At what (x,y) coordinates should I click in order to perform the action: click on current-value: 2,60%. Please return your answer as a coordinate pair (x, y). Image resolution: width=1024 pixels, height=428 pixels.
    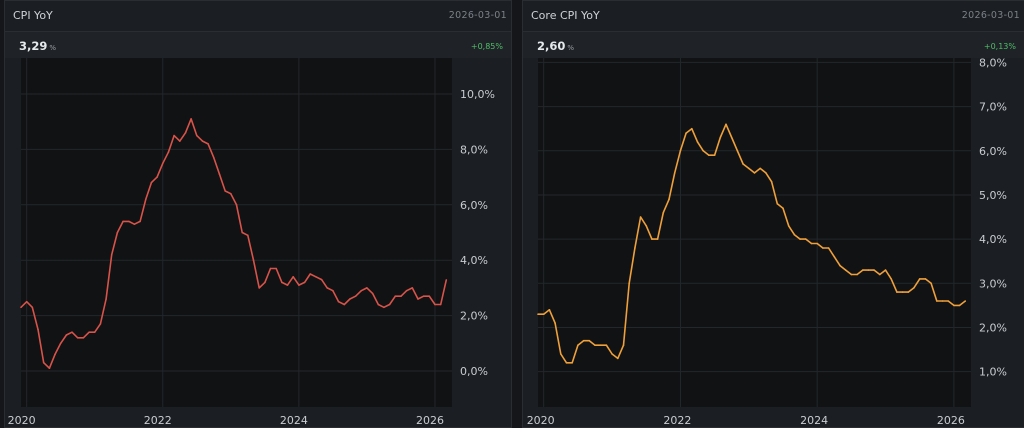
    Looking at the image, I should click on (555, 46).